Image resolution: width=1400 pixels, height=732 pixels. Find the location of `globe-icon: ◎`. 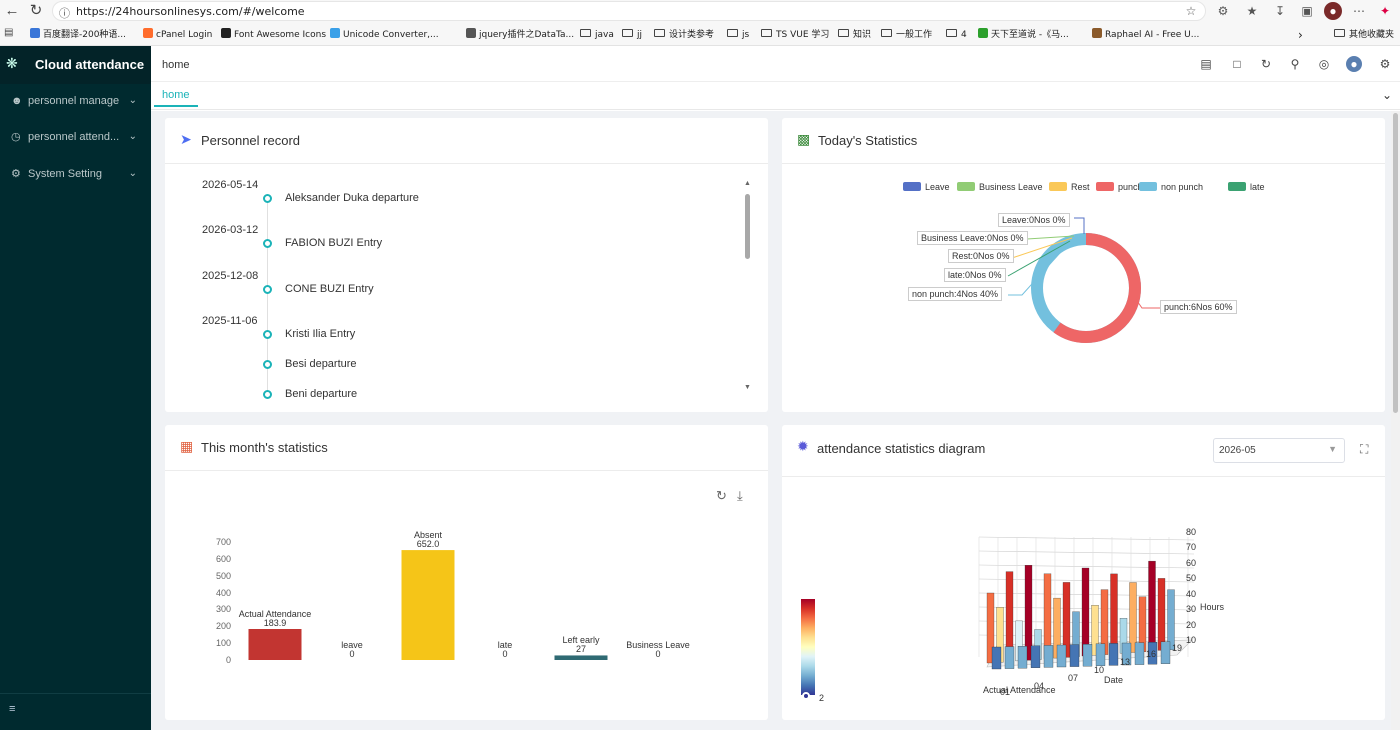

globe-icon: ◎ is located at coordinates (1324, 64).